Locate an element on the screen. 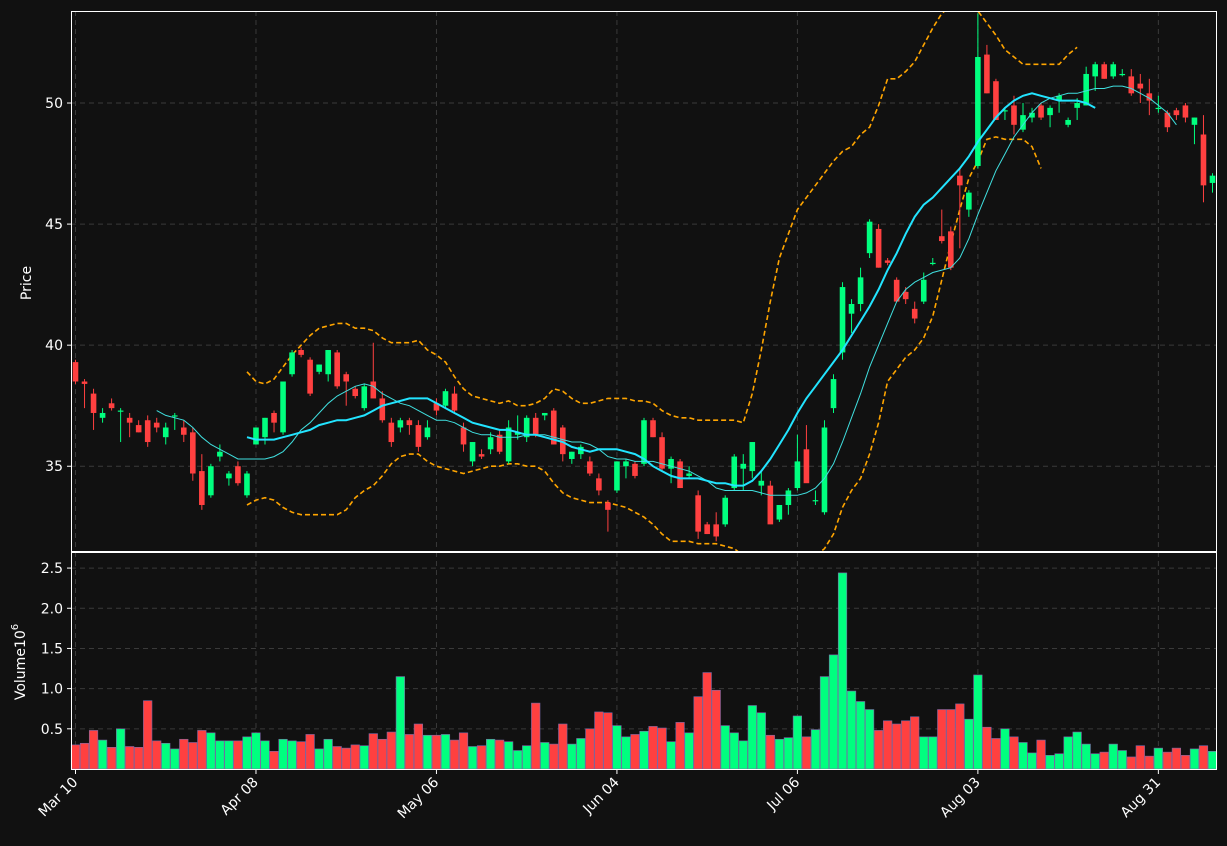 The height and width of the screenshot is (846, 1227). volume-tick-label: 0.5 is located at coordinates (52, 730).